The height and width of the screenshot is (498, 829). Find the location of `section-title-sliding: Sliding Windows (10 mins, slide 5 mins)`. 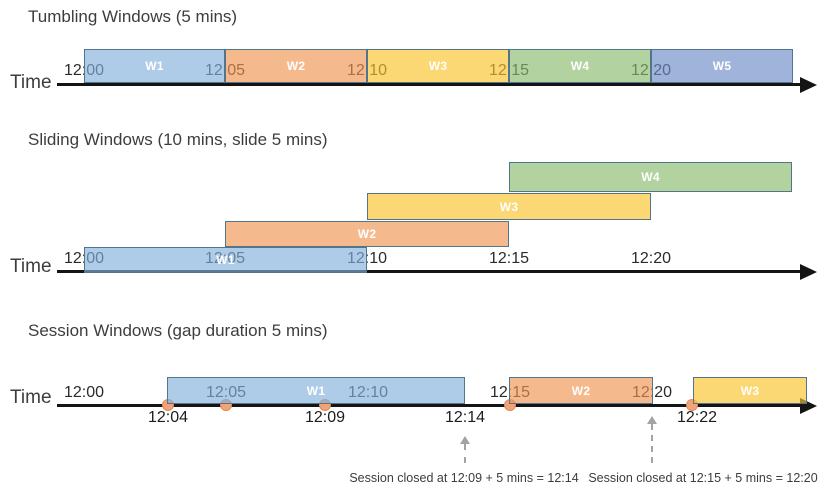

section-title-sliding: Sliding Windows (10 mins, slide 5 mins) is located at coordinates (178, 139).